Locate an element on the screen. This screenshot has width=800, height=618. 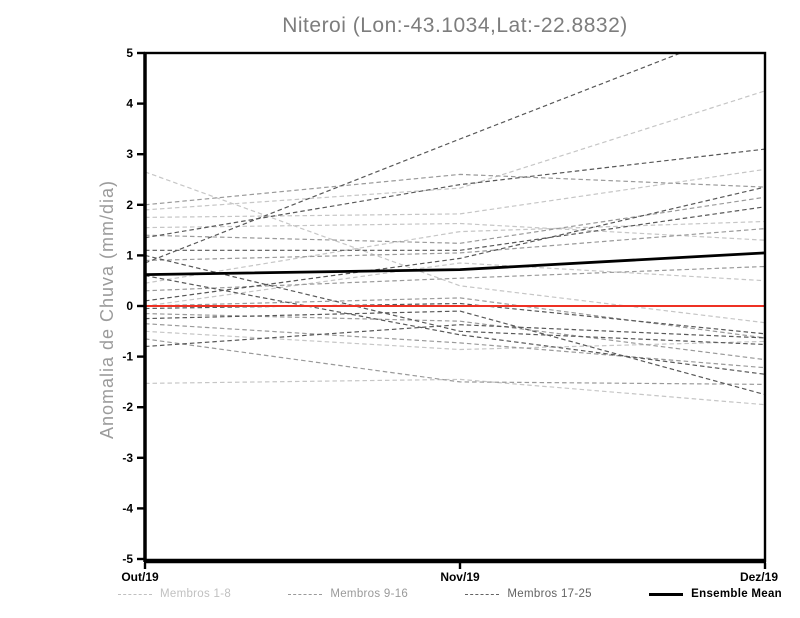
legend-label: Membros 17-25 is located at coordinates (549, 594).